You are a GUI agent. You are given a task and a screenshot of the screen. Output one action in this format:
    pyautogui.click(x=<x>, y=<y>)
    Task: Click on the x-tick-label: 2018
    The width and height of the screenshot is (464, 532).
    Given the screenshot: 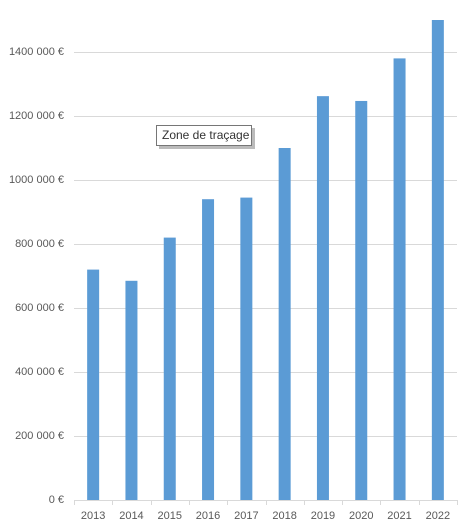 What is the action you would take?
    pyautogui.click(x=284, y=516)
    